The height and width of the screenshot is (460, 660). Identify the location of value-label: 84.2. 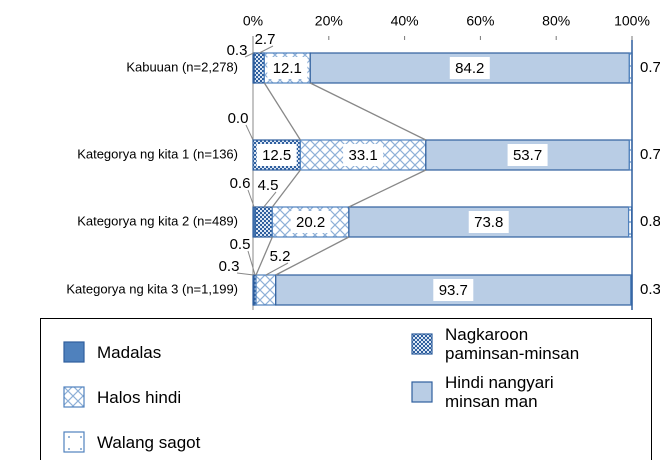
(469, 68).